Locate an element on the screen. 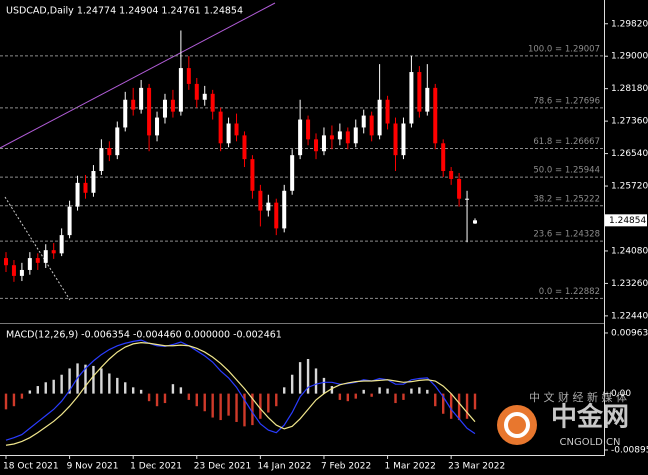  indicator-y-tick-label: -0.008955 is located at coordinates (629, 450).